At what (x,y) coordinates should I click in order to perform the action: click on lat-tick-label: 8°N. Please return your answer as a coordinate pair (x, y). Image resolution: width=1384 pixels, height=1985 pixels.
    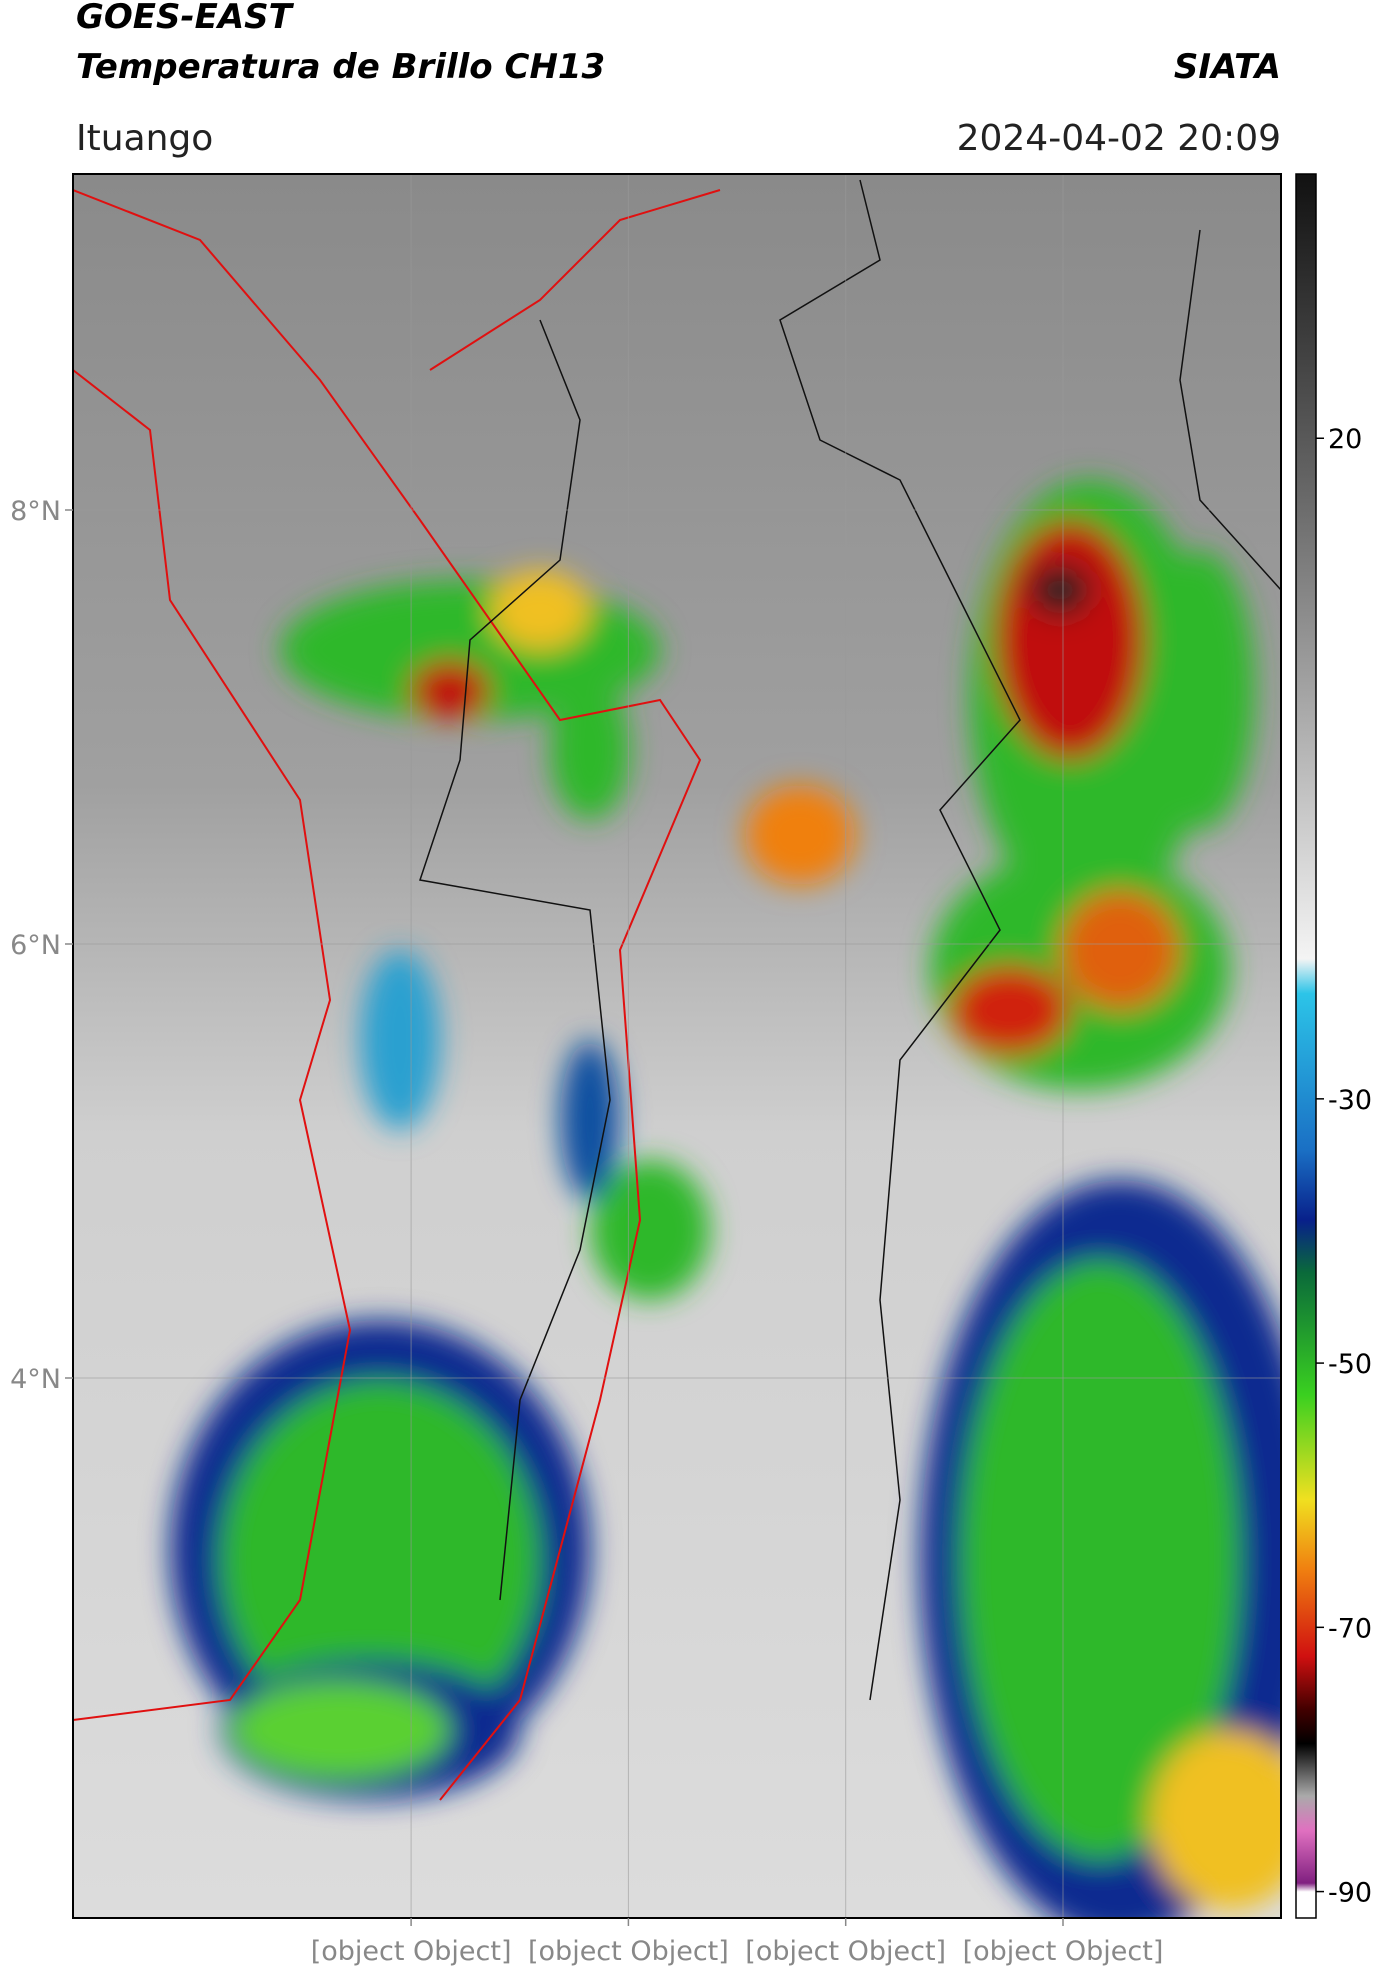
    Looking at the image, I should click on (35, 511).